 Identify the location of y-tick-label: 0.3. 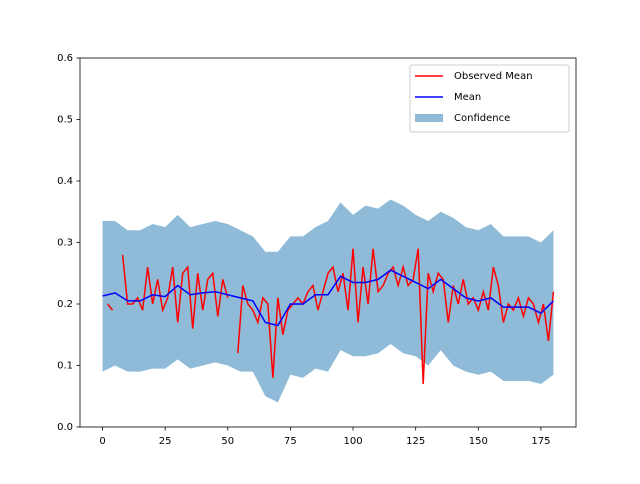
(65, 243).